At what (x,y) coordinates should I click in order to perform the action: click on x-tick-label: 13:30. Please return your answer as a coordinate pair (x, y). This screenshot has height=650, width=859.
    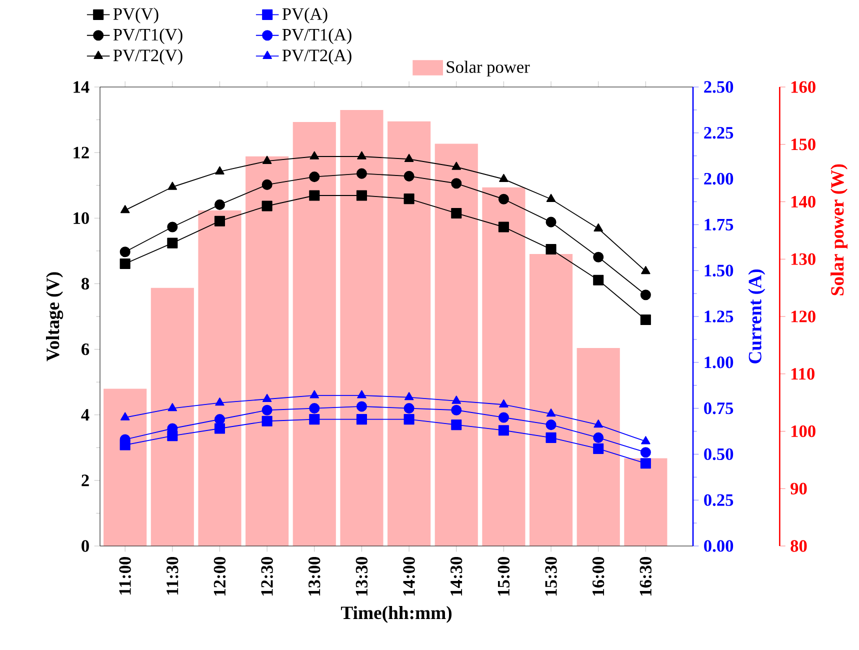
    Looking at the image, I should click on (362, 576).